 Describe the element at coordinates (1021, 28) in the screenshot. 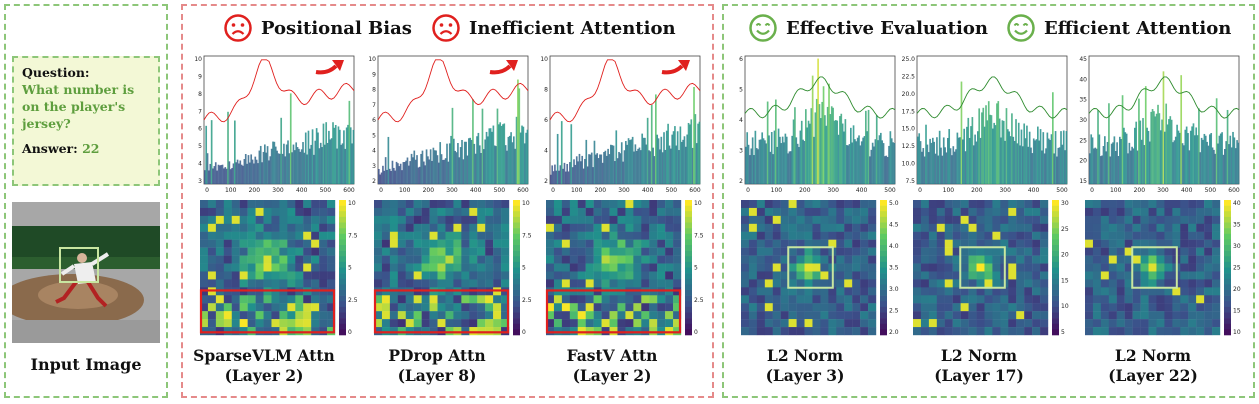

I see `happy-face-icon` at that location.